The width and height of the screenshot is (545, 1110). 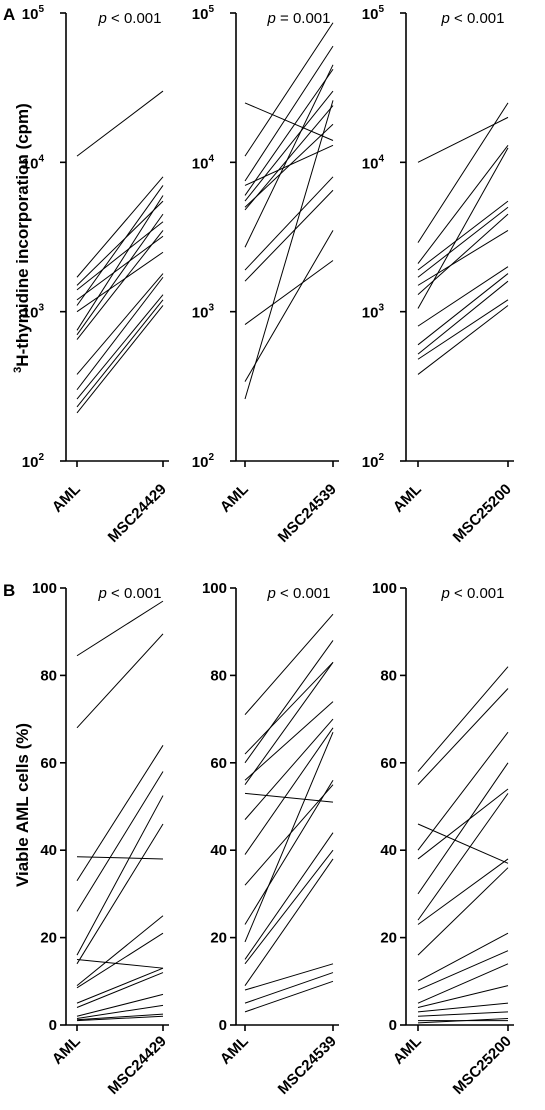 What do you see at coordinates (9, 590) in the screenshot?
I see `panel-letter-b: B` at bounding box center [9, 590].